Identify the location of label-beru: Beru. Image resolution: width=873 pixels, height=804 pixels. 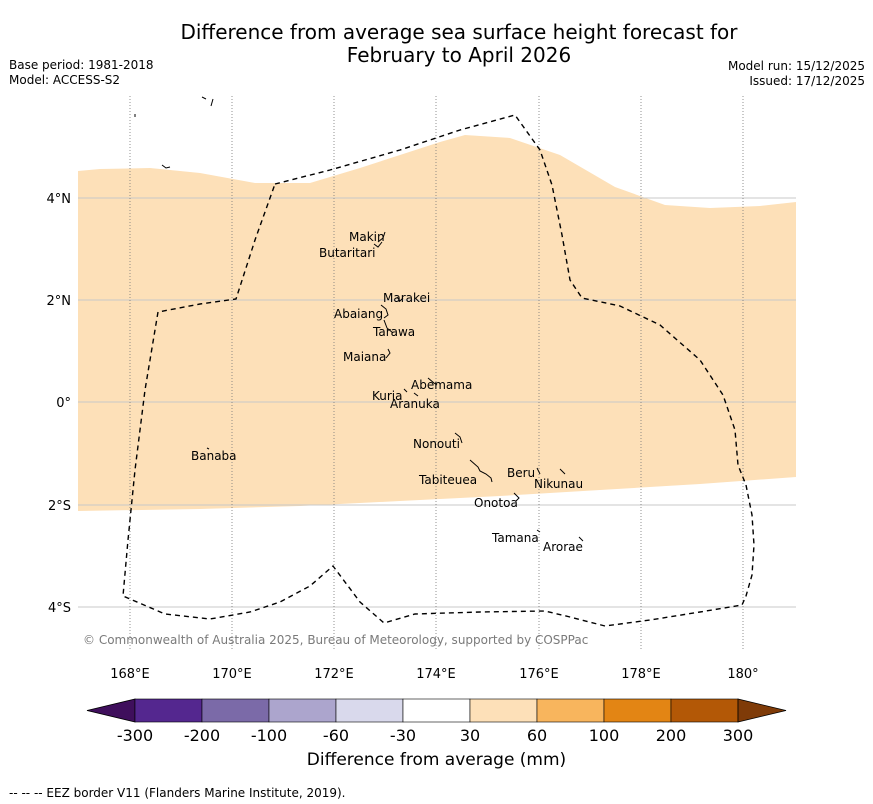
(521, 473).